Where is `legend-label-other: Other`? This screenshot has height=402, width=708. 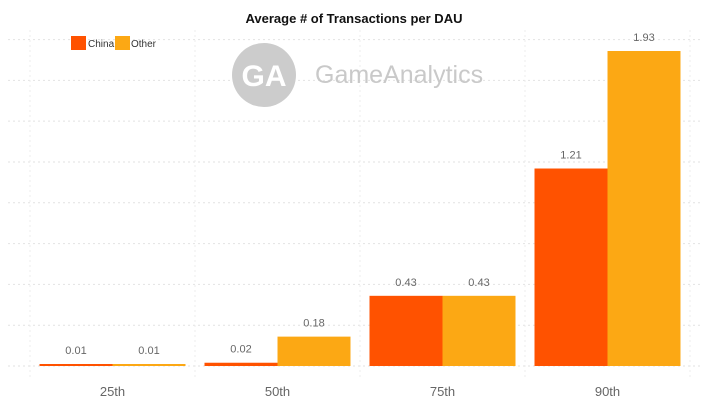
legend-label-other: Other is located at coordinates (144, 44).